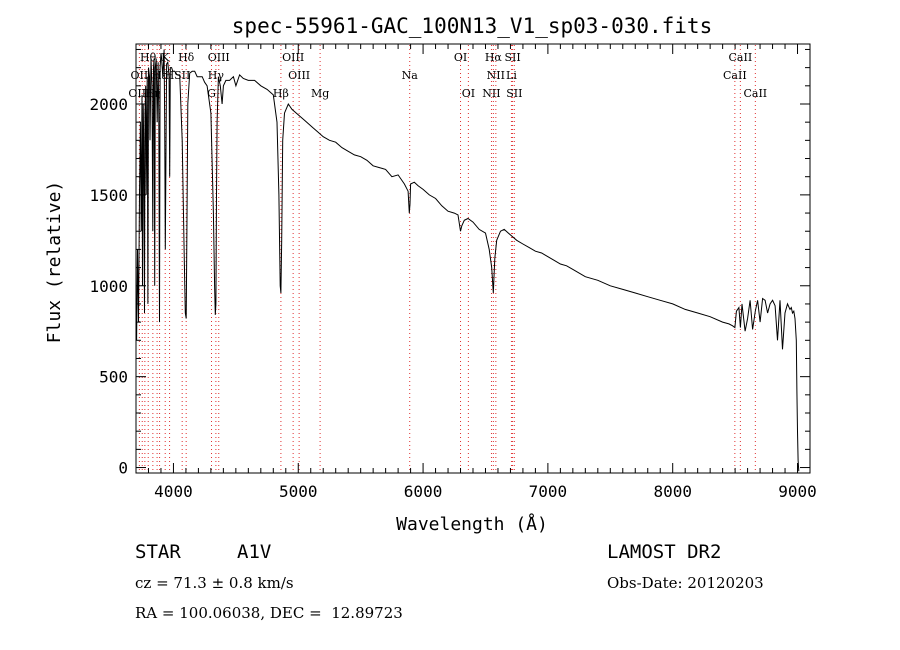 The height and width of the screenshot is (650, 900). Describe the element at coordinates (54, 262) in the screenshot. I see `y-axis-label: Flux (relative)` at that location.